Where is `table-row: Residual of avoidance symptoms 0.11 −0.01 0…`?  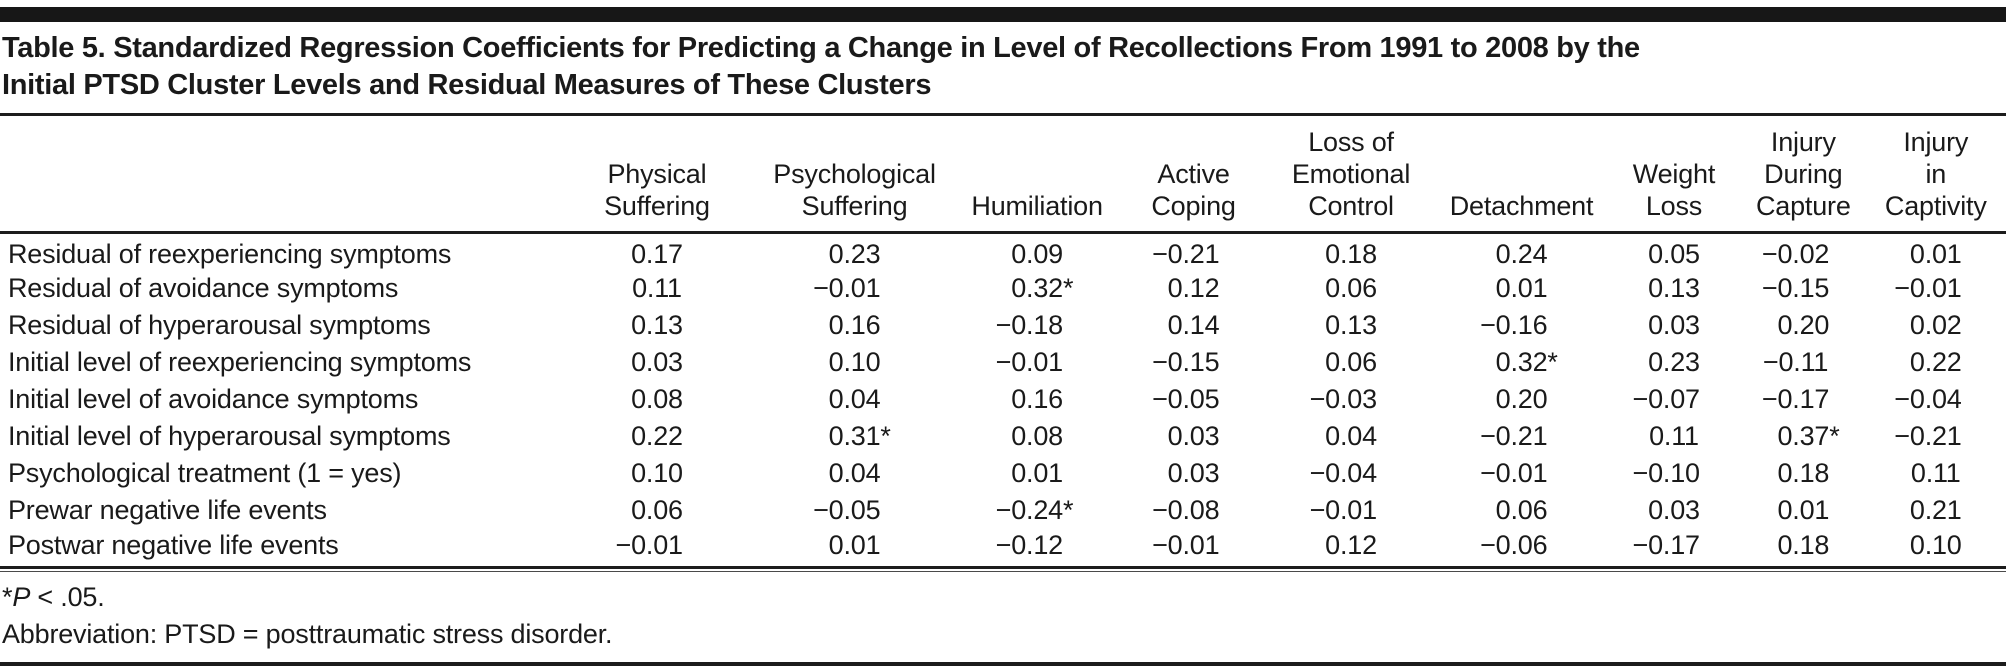
table-row: Residual of avoidance symptoms 0.11 −0.01 0… is located at coordinates (1003, 288).